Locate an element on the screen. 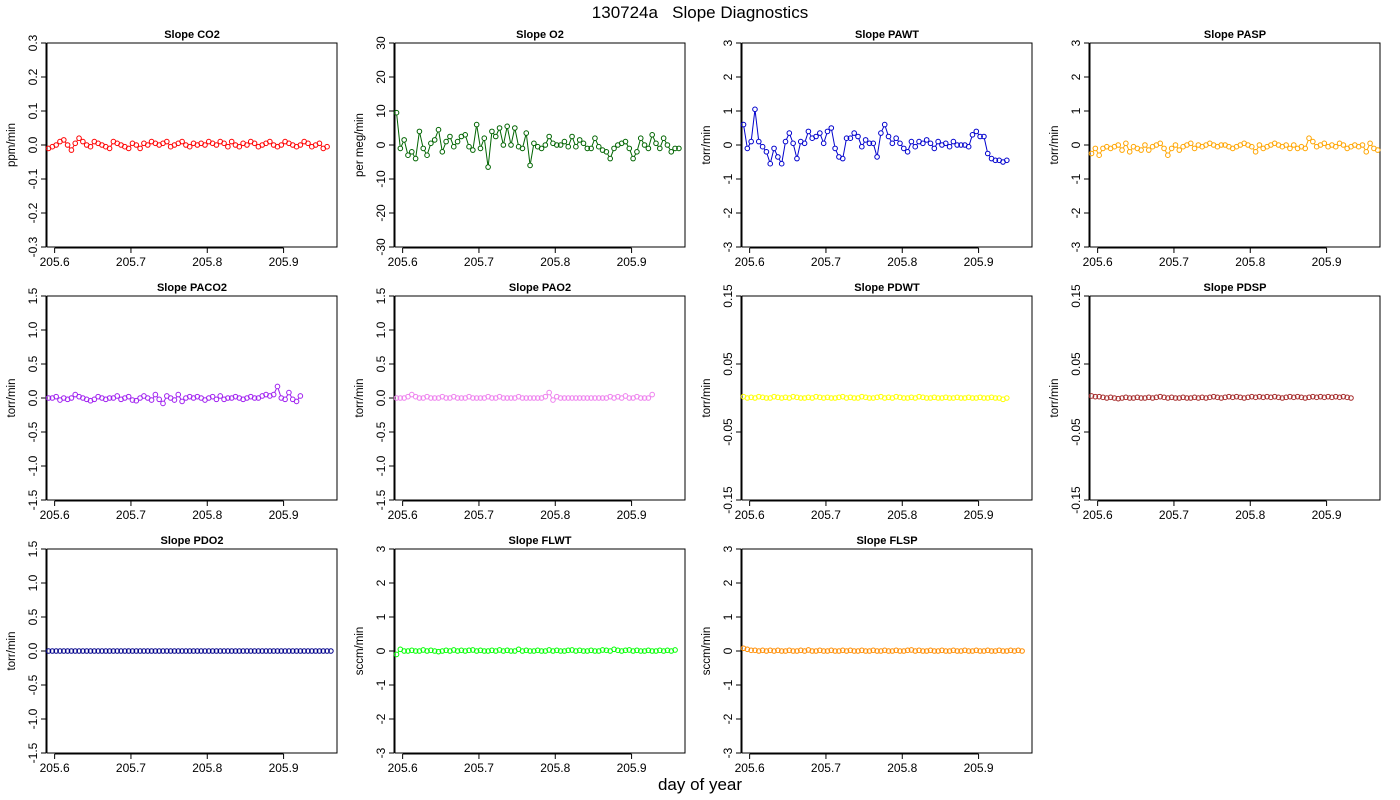 The height and width of the screenshot is (800, 1400). y-tick-label: -3 is located at coordinates (1076, 246).